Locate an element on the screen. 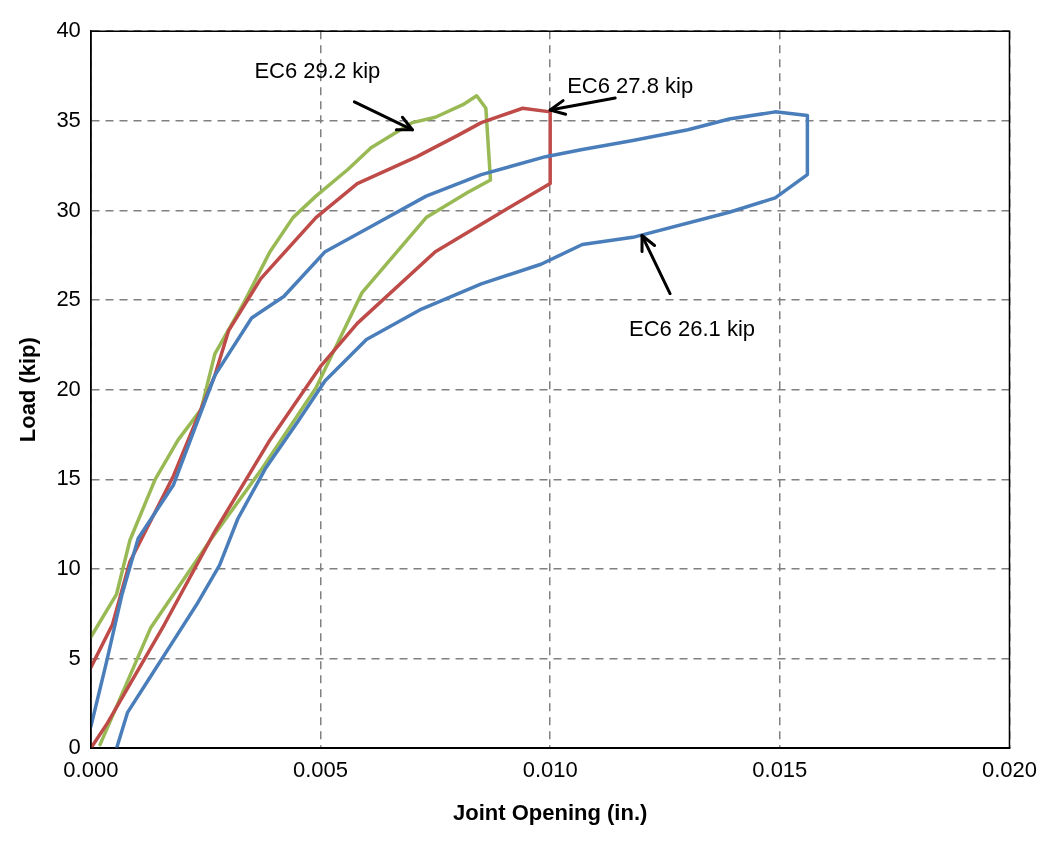 This screenshot has width=1055, height=843. annotation: EC6 27.8 kip is located at coordinates (630, 86).